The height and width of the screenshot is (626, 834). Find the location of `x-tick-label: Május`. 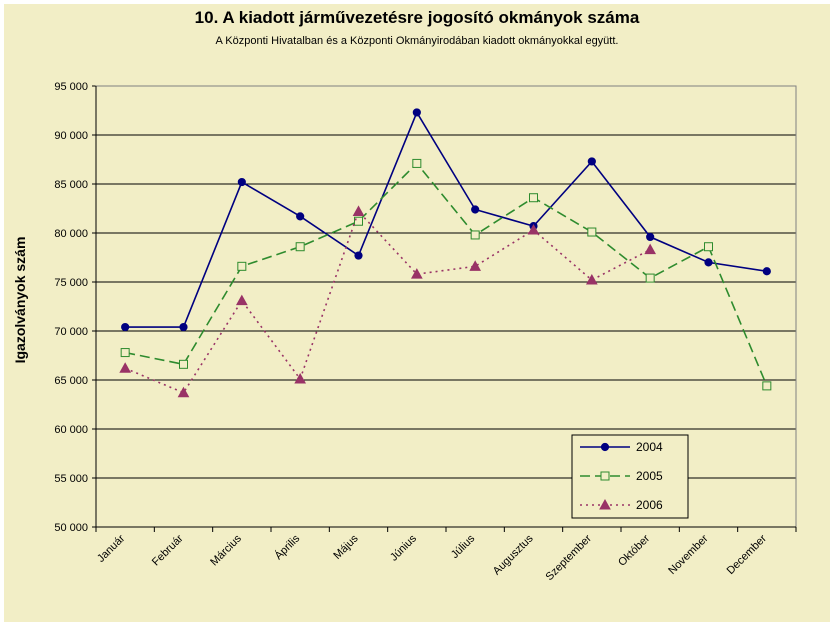

x-tick-label: Május is located at coordinates (346, 547).